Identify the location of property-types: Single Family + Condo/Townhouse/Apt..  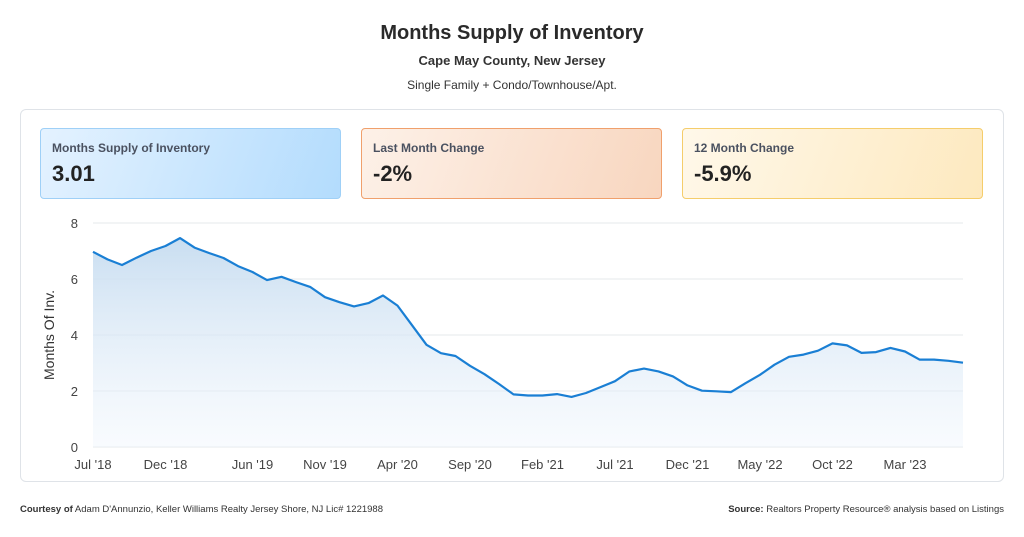
(512, 85).